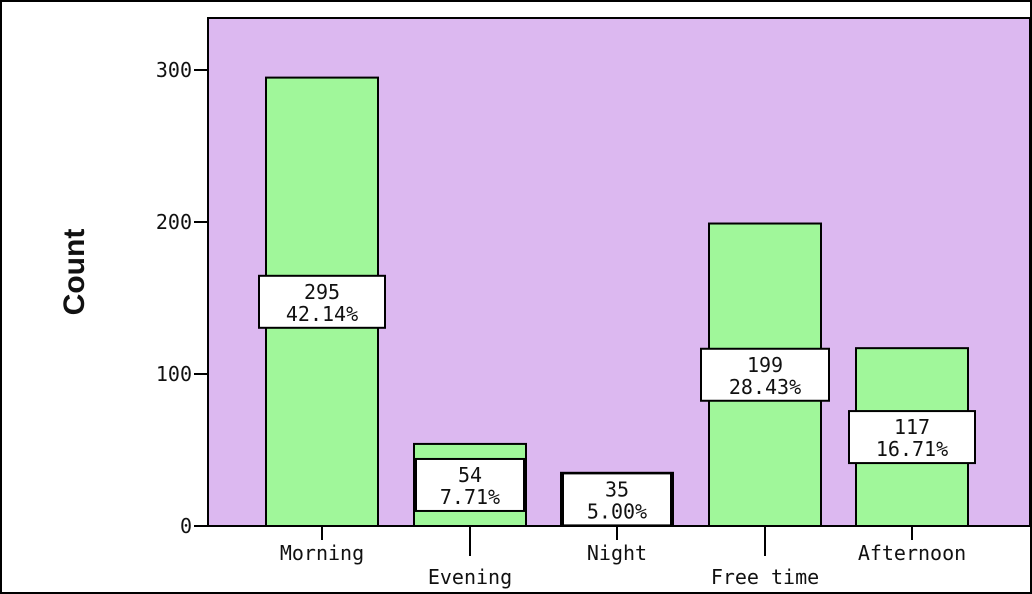 The height and width of the screenshot is (594, 1032). What do you see at coordinates (470, 497) in the screenshot?
I see `bar-percent-label: 7.71%` at bounding box center [470, 497].